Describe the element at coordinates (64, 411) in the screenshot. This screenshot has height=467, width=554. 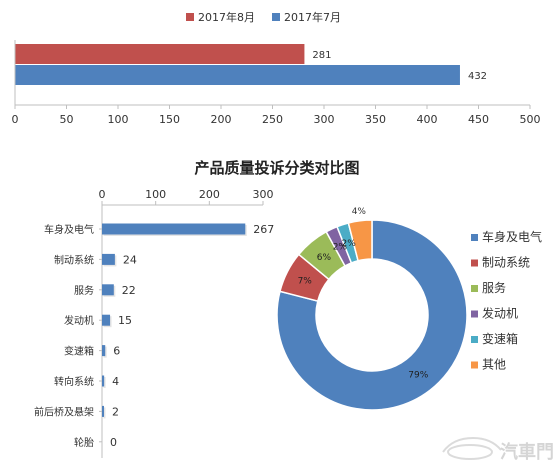
I see `category-label: 前后桥及悬架` at that location.